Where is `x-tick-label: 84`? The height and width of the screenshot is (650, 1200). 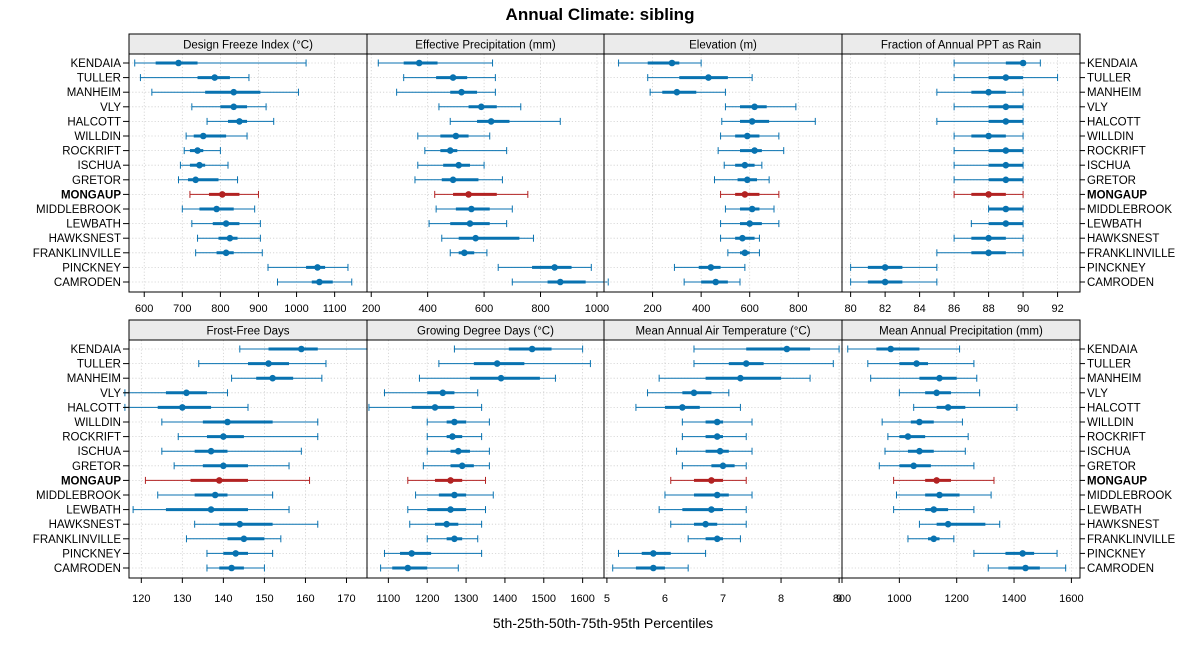
x-tick-label: 84 is located at coordinates (919, 309).